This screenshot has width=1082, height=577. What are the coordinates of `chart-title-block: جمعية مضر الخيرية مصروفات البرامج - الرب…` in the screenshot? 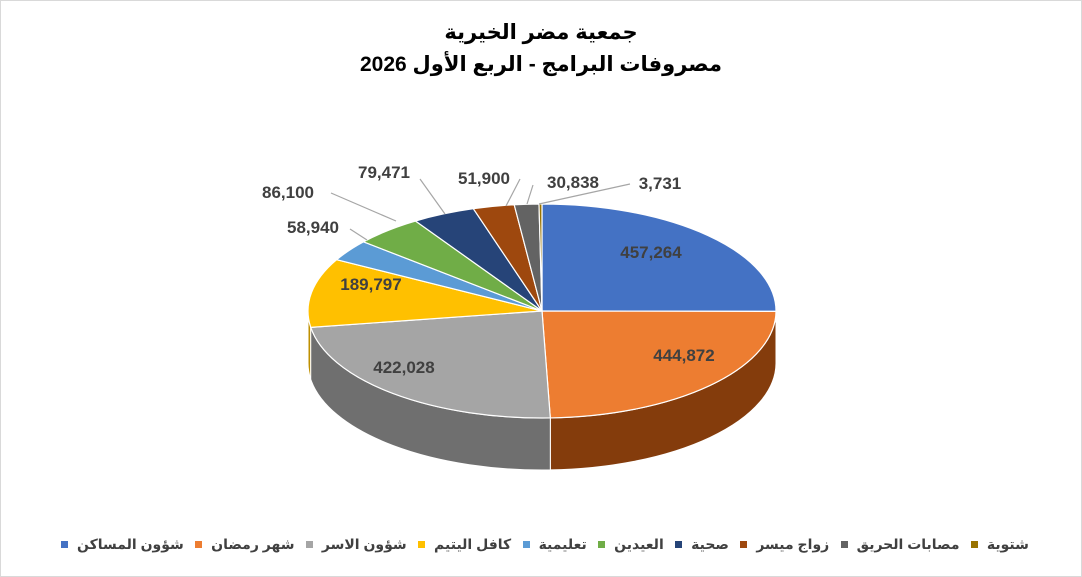 It's located at (541, 49).